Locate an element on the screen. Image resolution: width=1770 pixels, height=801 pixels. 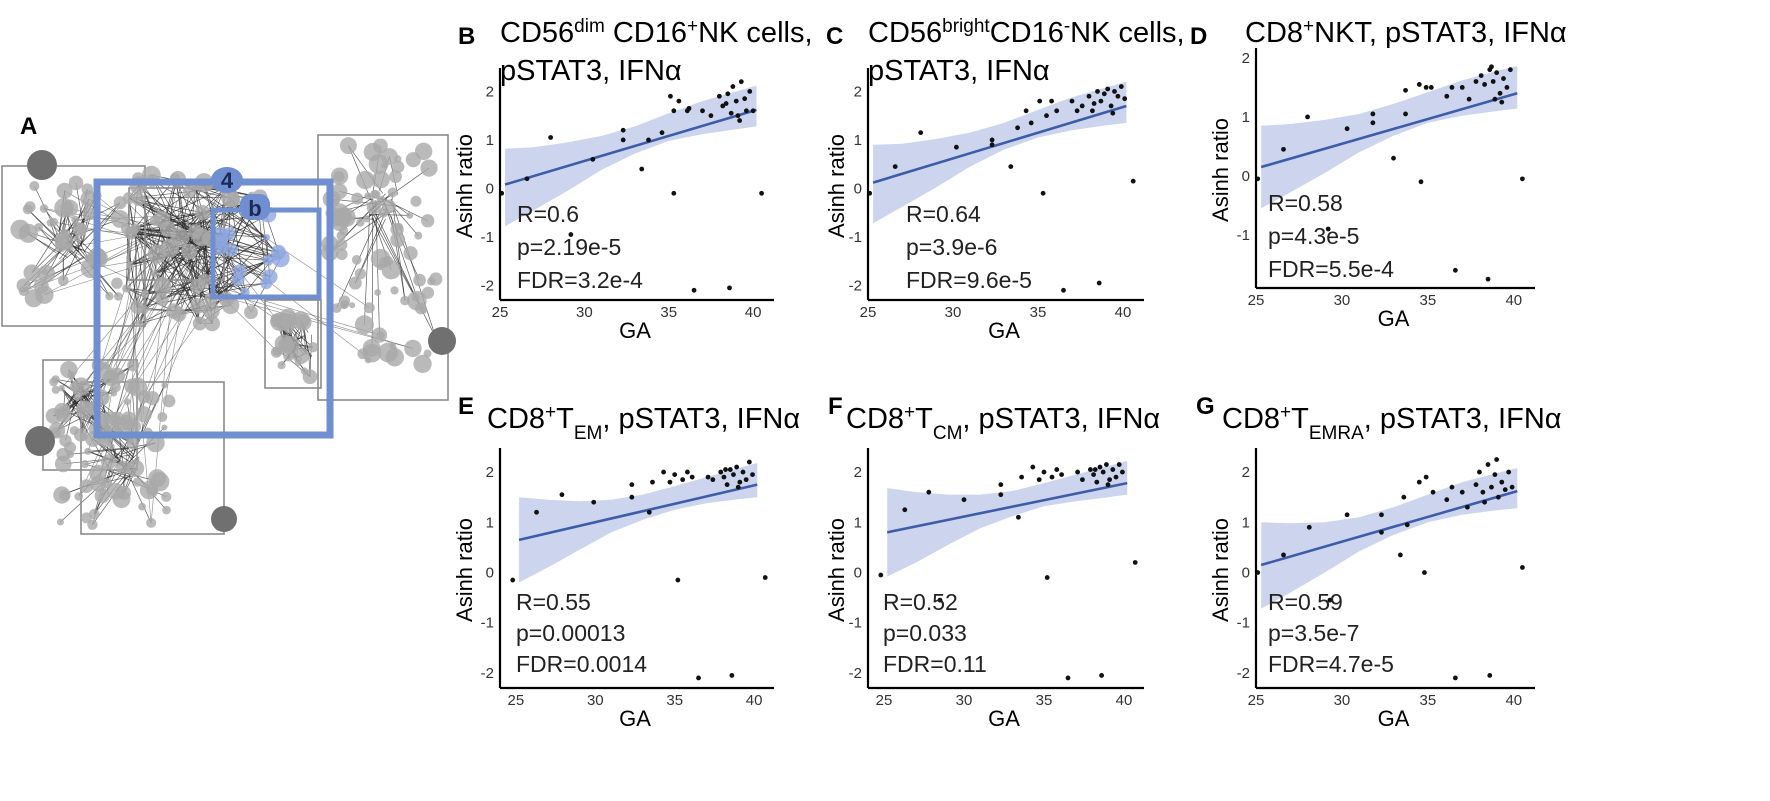
chart-title: CD8+TEM, pSTAT3, IFNα is located at coordinates (643, 423).